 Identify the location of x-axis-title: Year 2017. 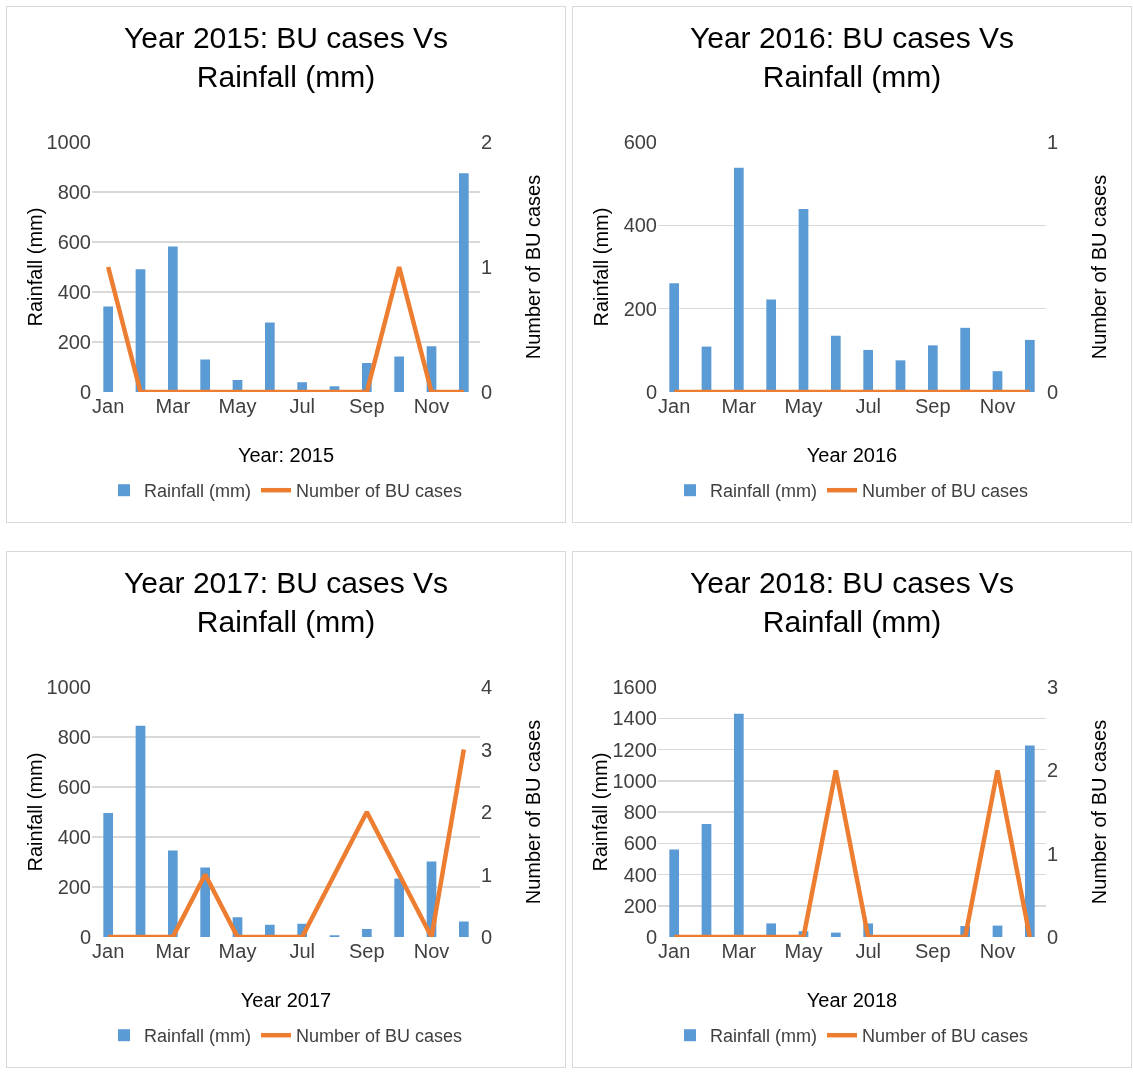
(286, 1000).